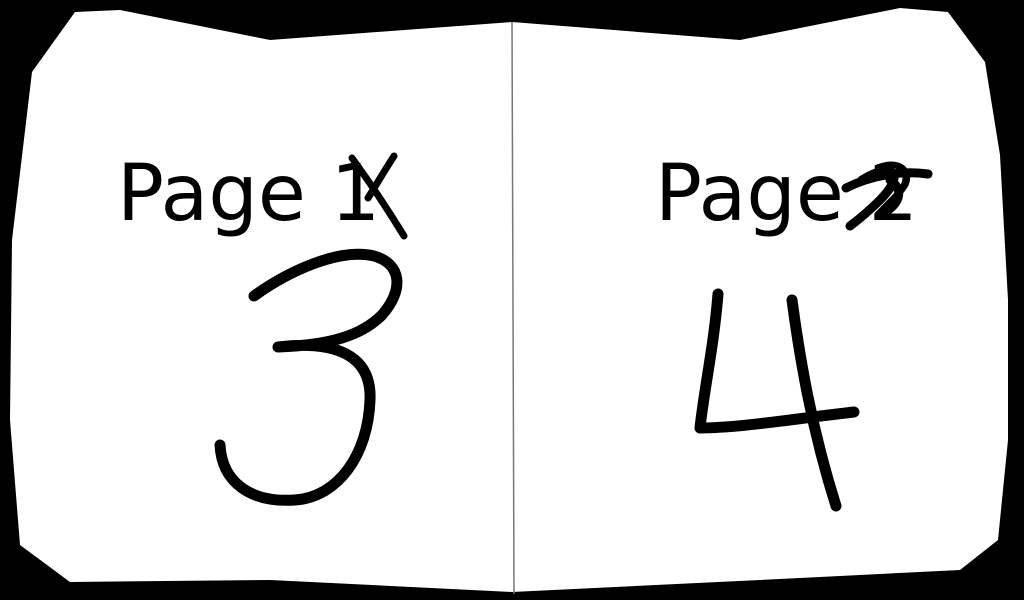  Describe the element at coordinates (378, 196) in the screenshot. I see `scribble-strike-icon` at that location.